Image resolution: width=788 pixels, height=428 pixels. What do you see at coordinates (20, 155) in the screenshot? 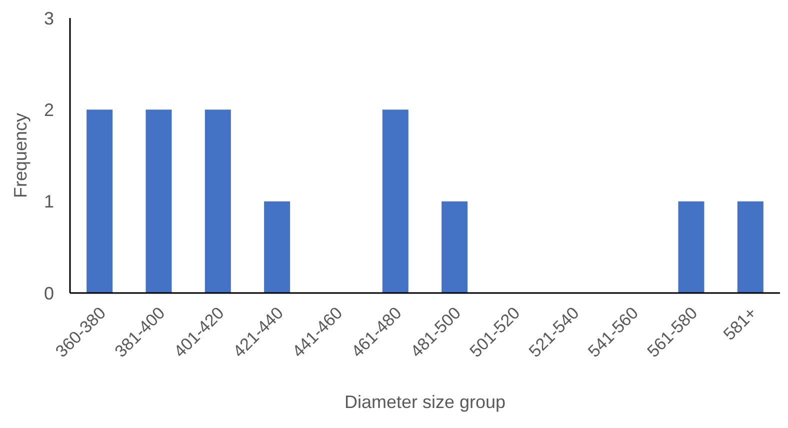
I see `y-axis-title: Frequency` at bounding box center [20, 155].